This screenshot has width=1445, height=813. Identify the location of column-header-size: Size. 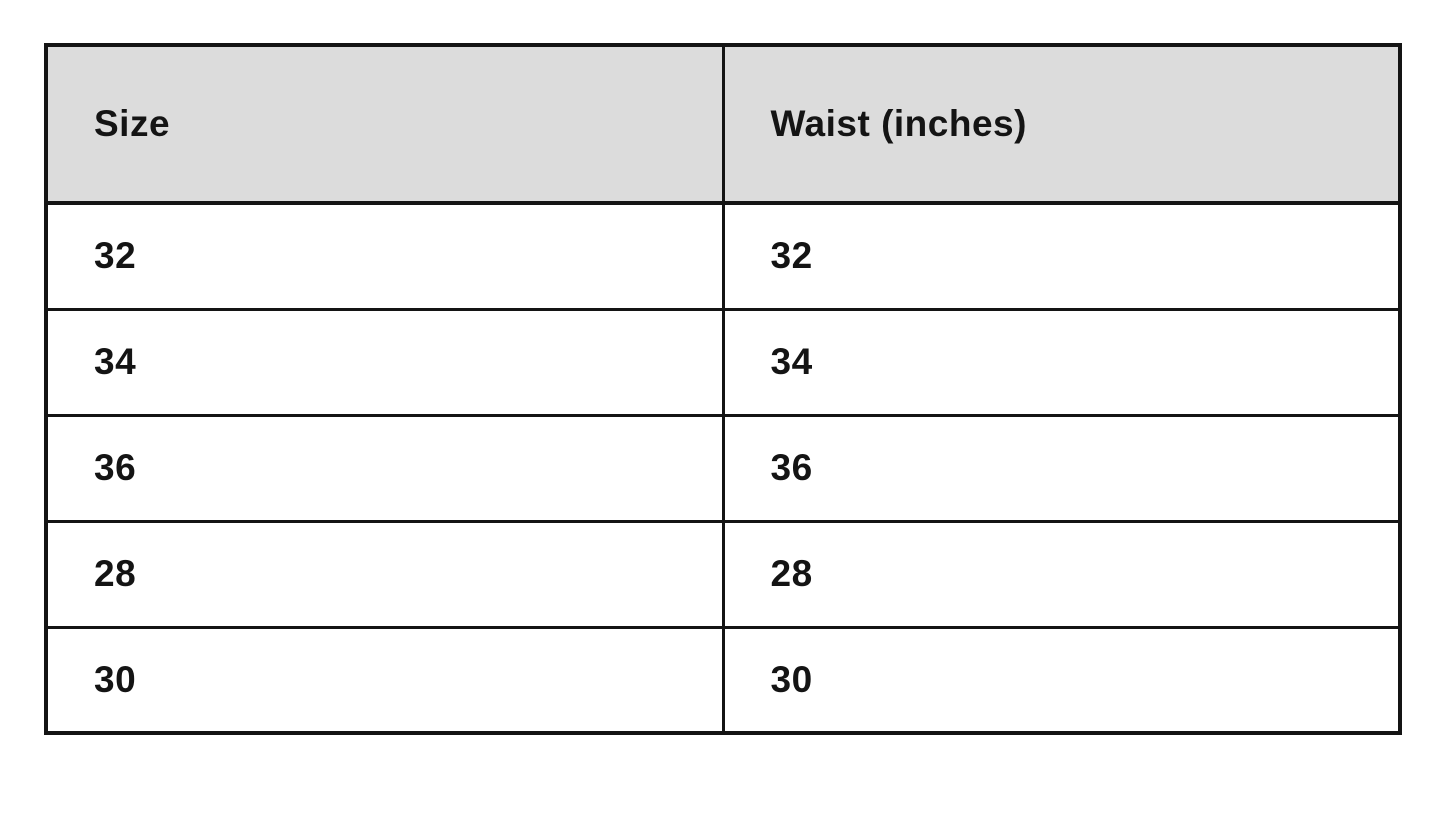
(384, 124).